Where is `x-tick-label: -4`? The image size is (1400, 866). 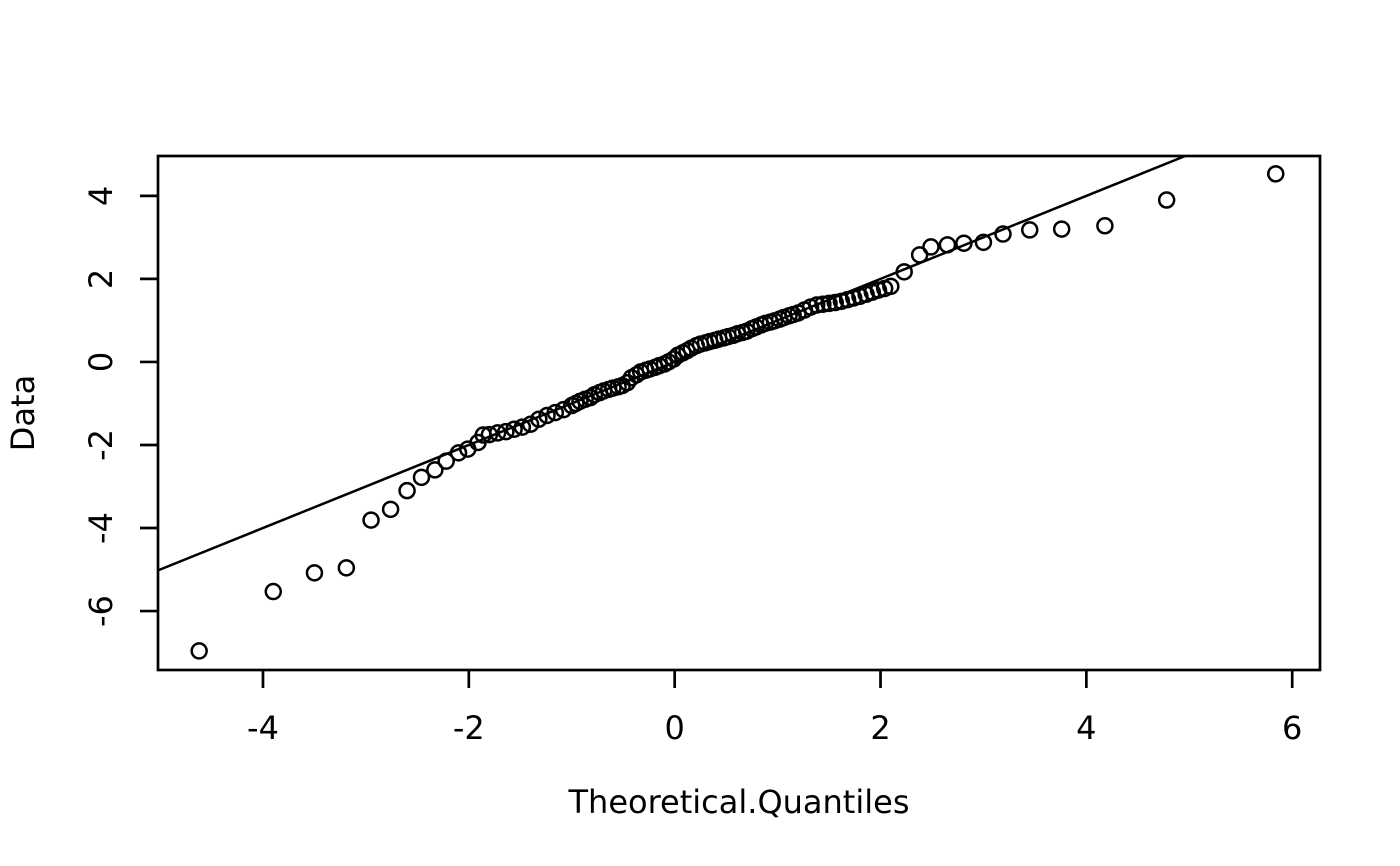
x-tick-label: -4 is located at coordinates (263, 728).